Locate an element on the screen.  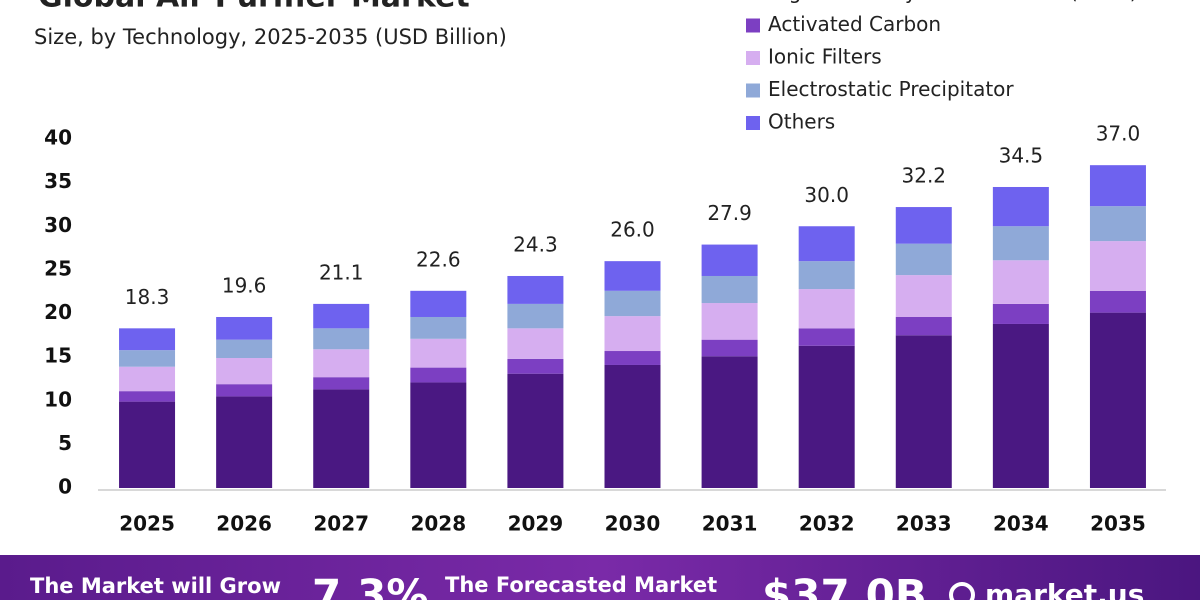
footer-band is located at coordinates (600, 577).